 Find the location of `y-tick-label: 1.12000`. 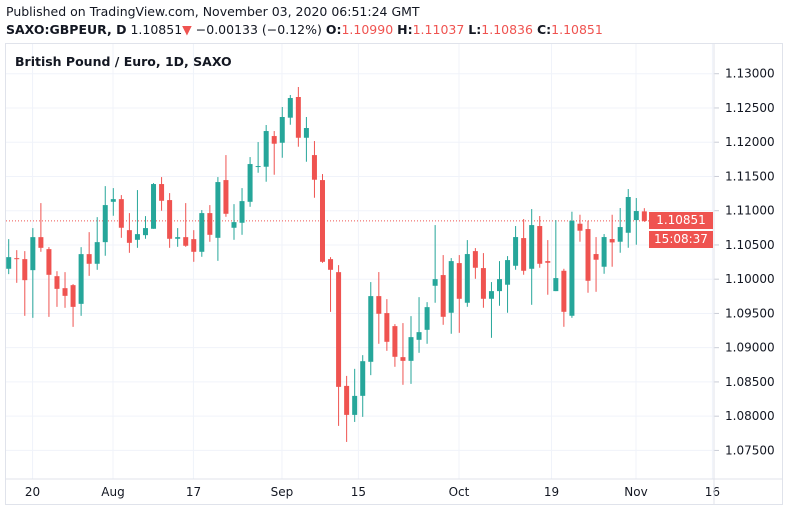

y-tick-label: 1.12000 is located at coordinates (750, 142).